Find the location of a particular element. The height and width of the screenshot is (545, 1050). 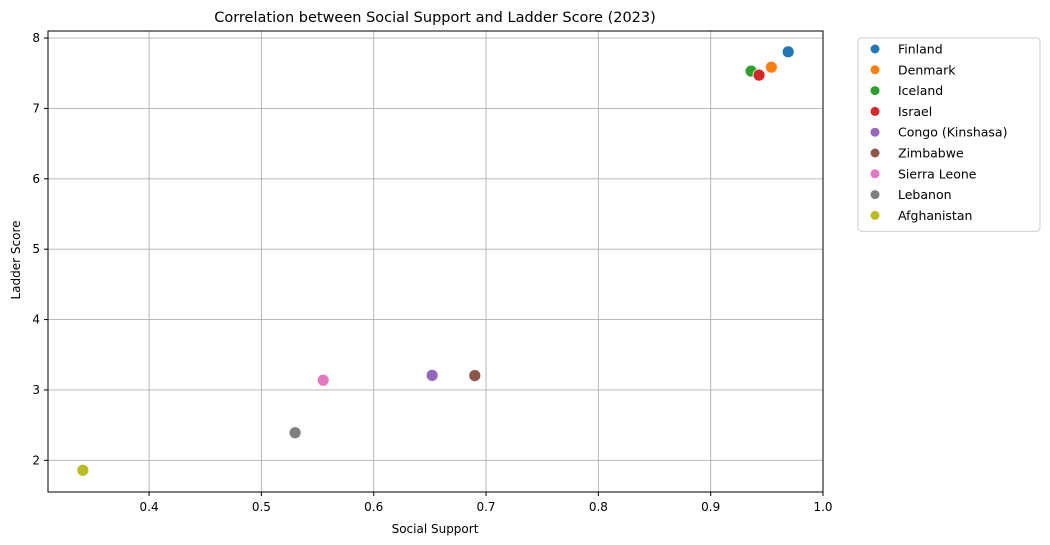

legend-box is located at coordinates (949, 134).